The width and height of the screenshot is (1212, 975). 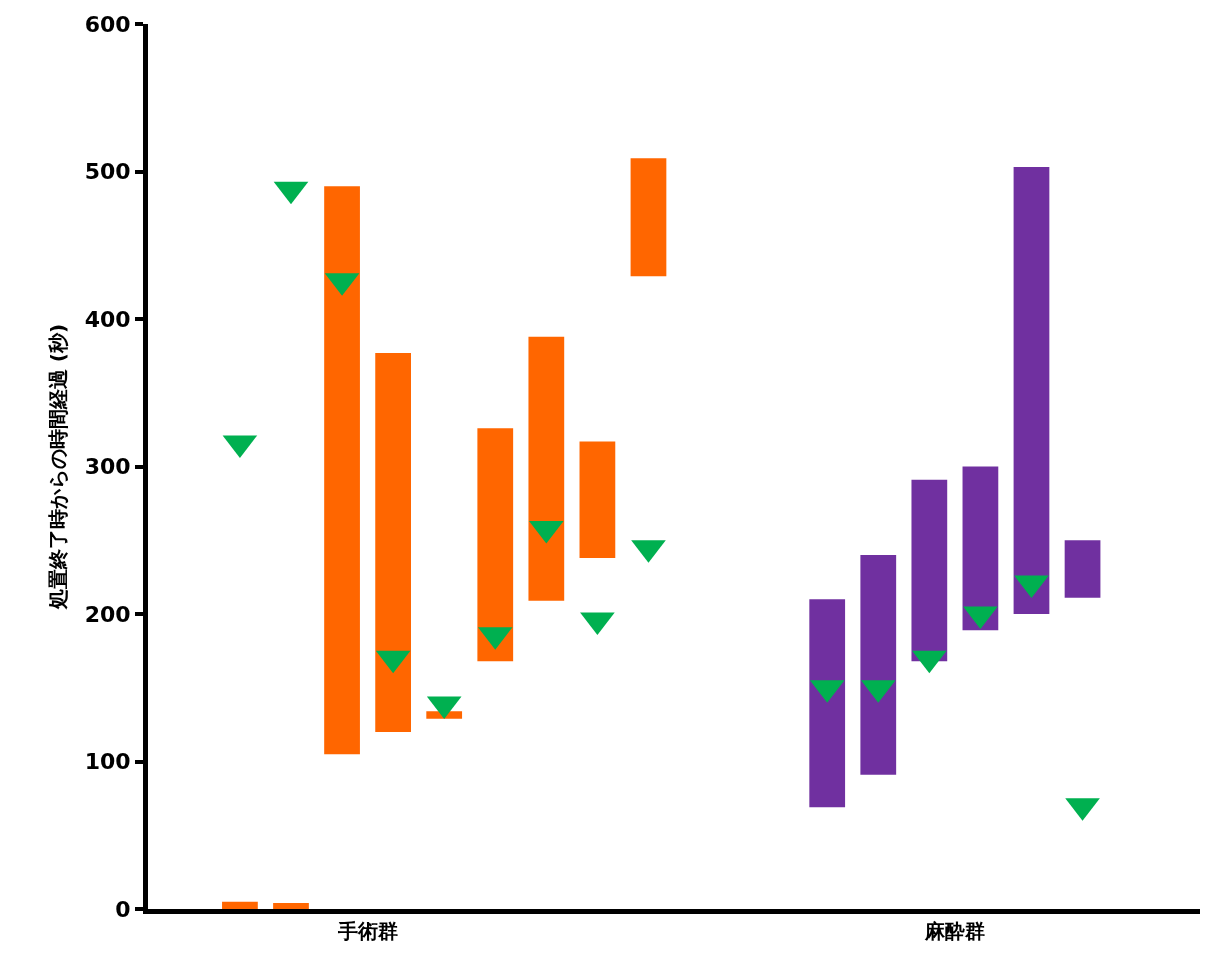 I want to click on y-tick-label: 400, so click(x=107, y=319).